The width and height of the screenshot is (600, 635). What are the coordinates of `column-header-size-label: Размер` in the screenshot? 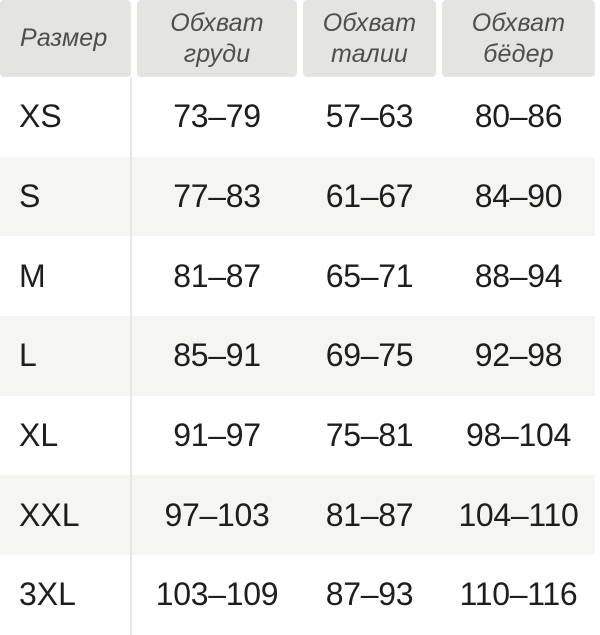 It's located at (64, 38).